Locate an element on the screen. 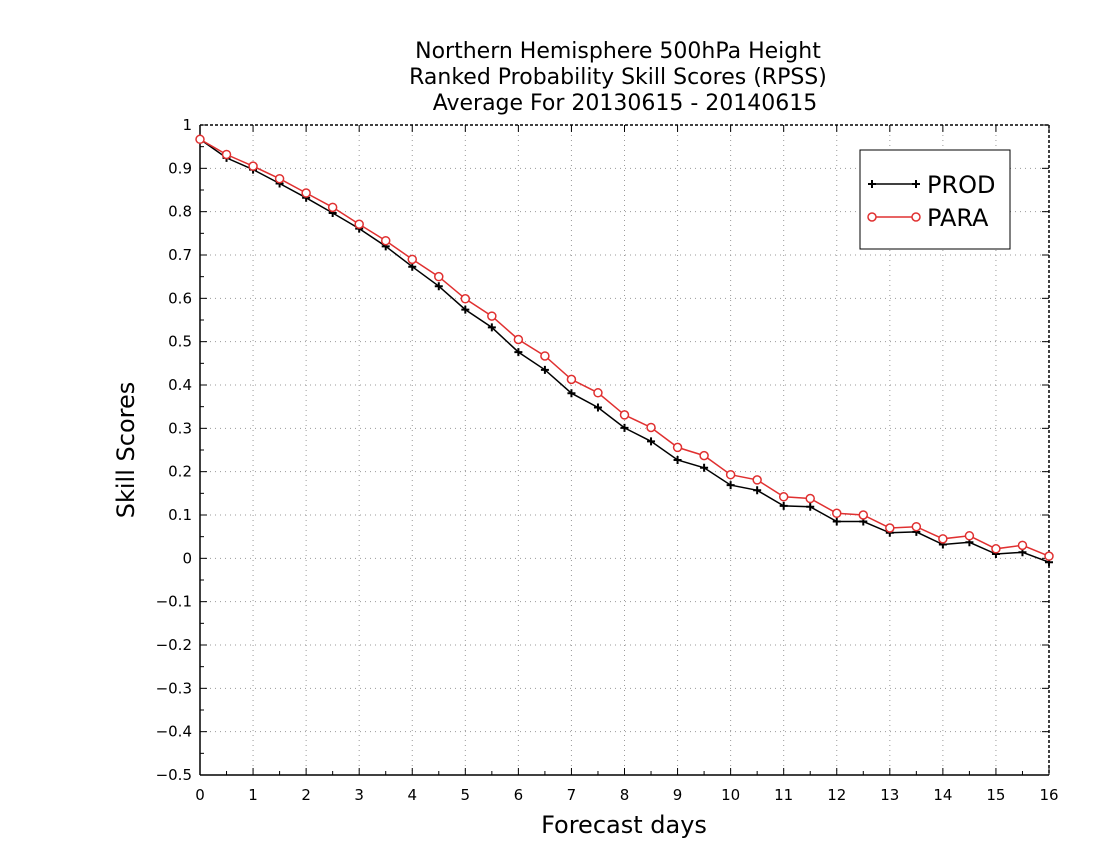 This screenshot has width=1100, height=855. y-axis-title: Skill Scores is located at coordinates (126, 450).